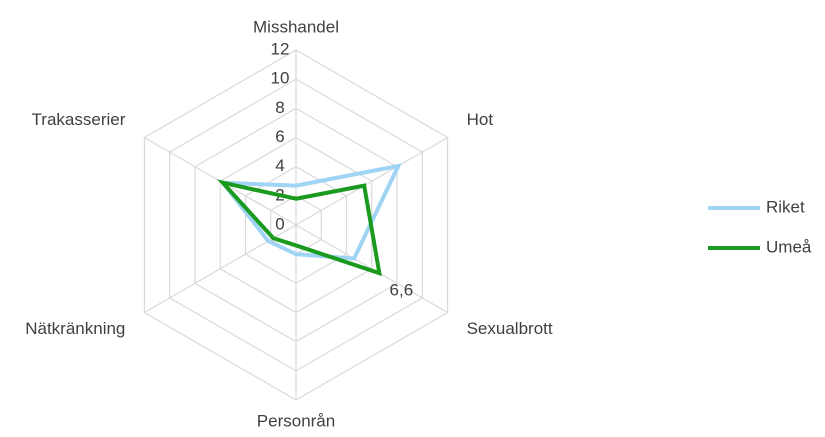 This screenshot has width=825, height=437. Describe the element at coordinates (299, 228) in the screenshot. I see `series-line` at that location.